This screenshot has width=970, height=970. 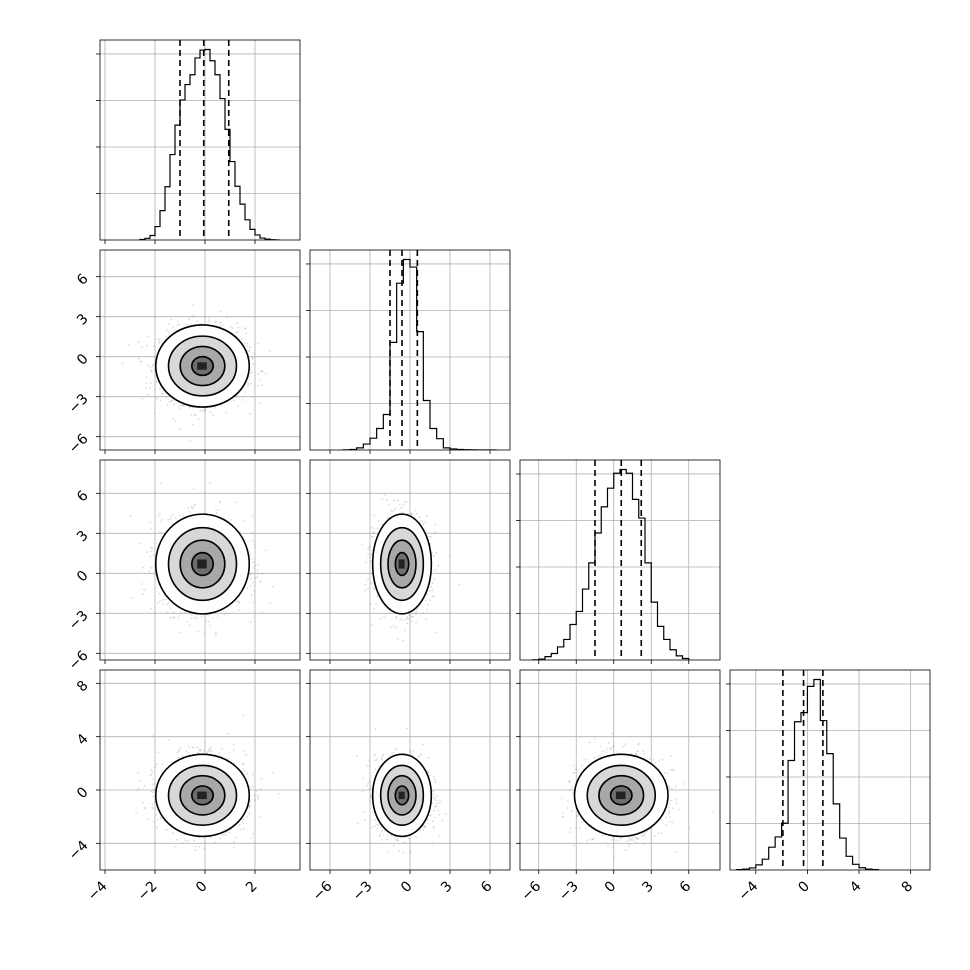 I want to click on contour-line, so click(x=202, y=366).